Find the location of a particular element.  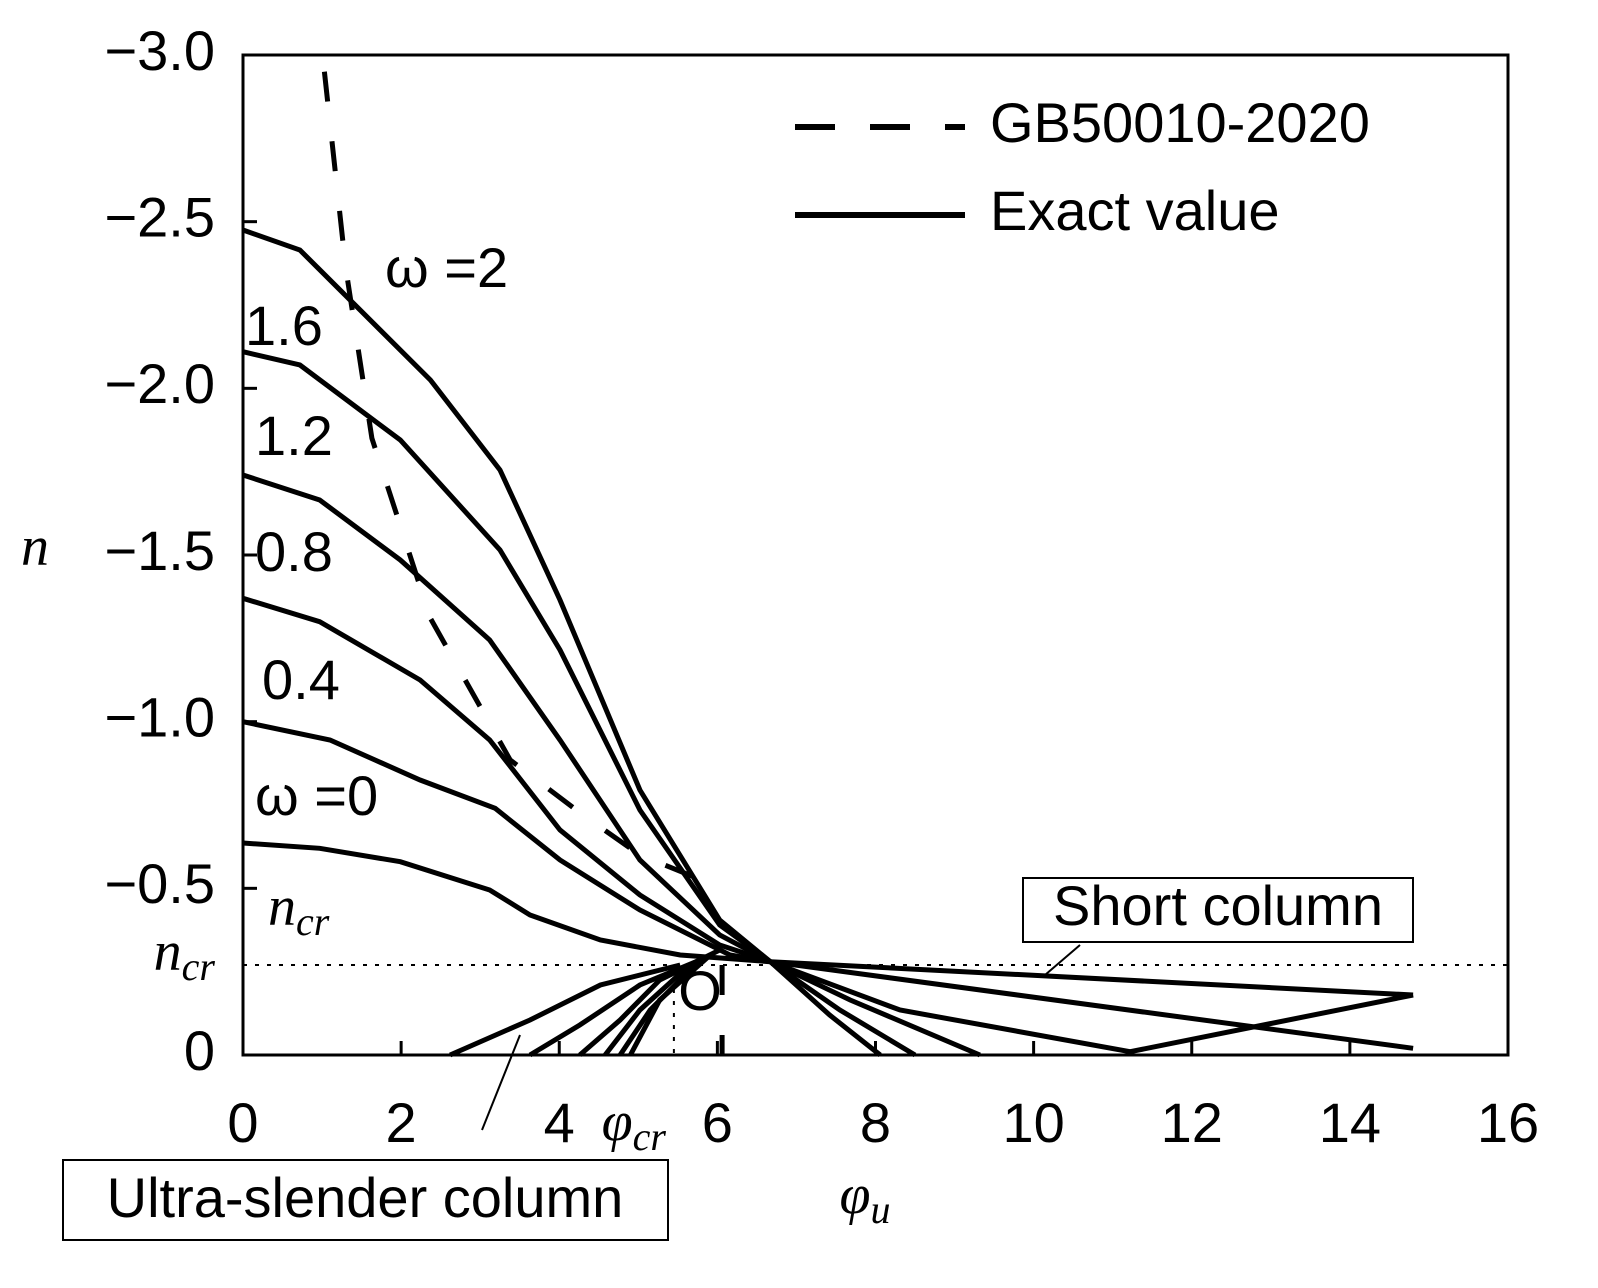

y-tick-label: −2.0 is located at coordinates (159, 383).